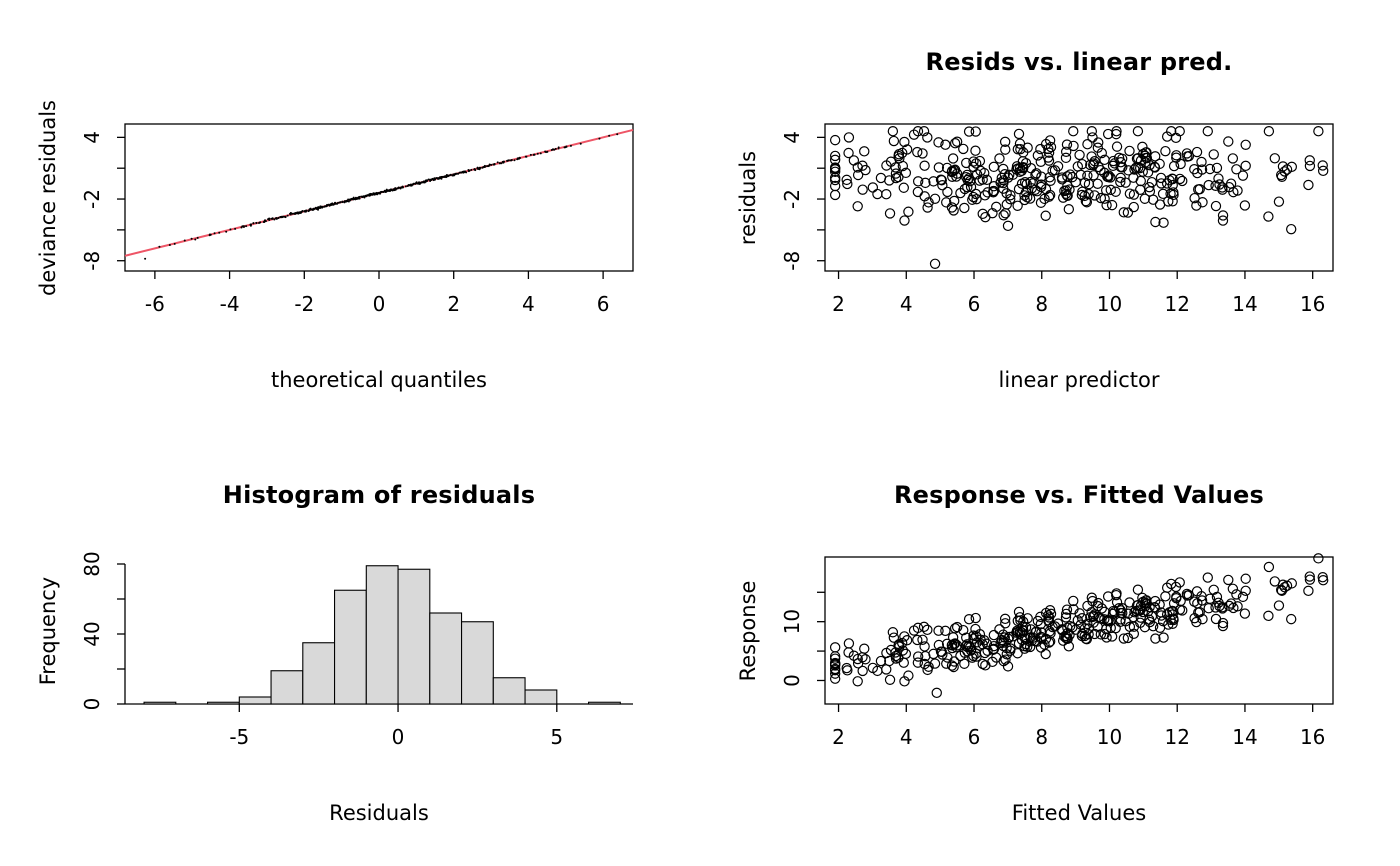  What do you see at coordinates (1079, 495) in the screenshot?
I see `plot-title: Response vs. Fitted Values` at bounding box center [1079, 495].